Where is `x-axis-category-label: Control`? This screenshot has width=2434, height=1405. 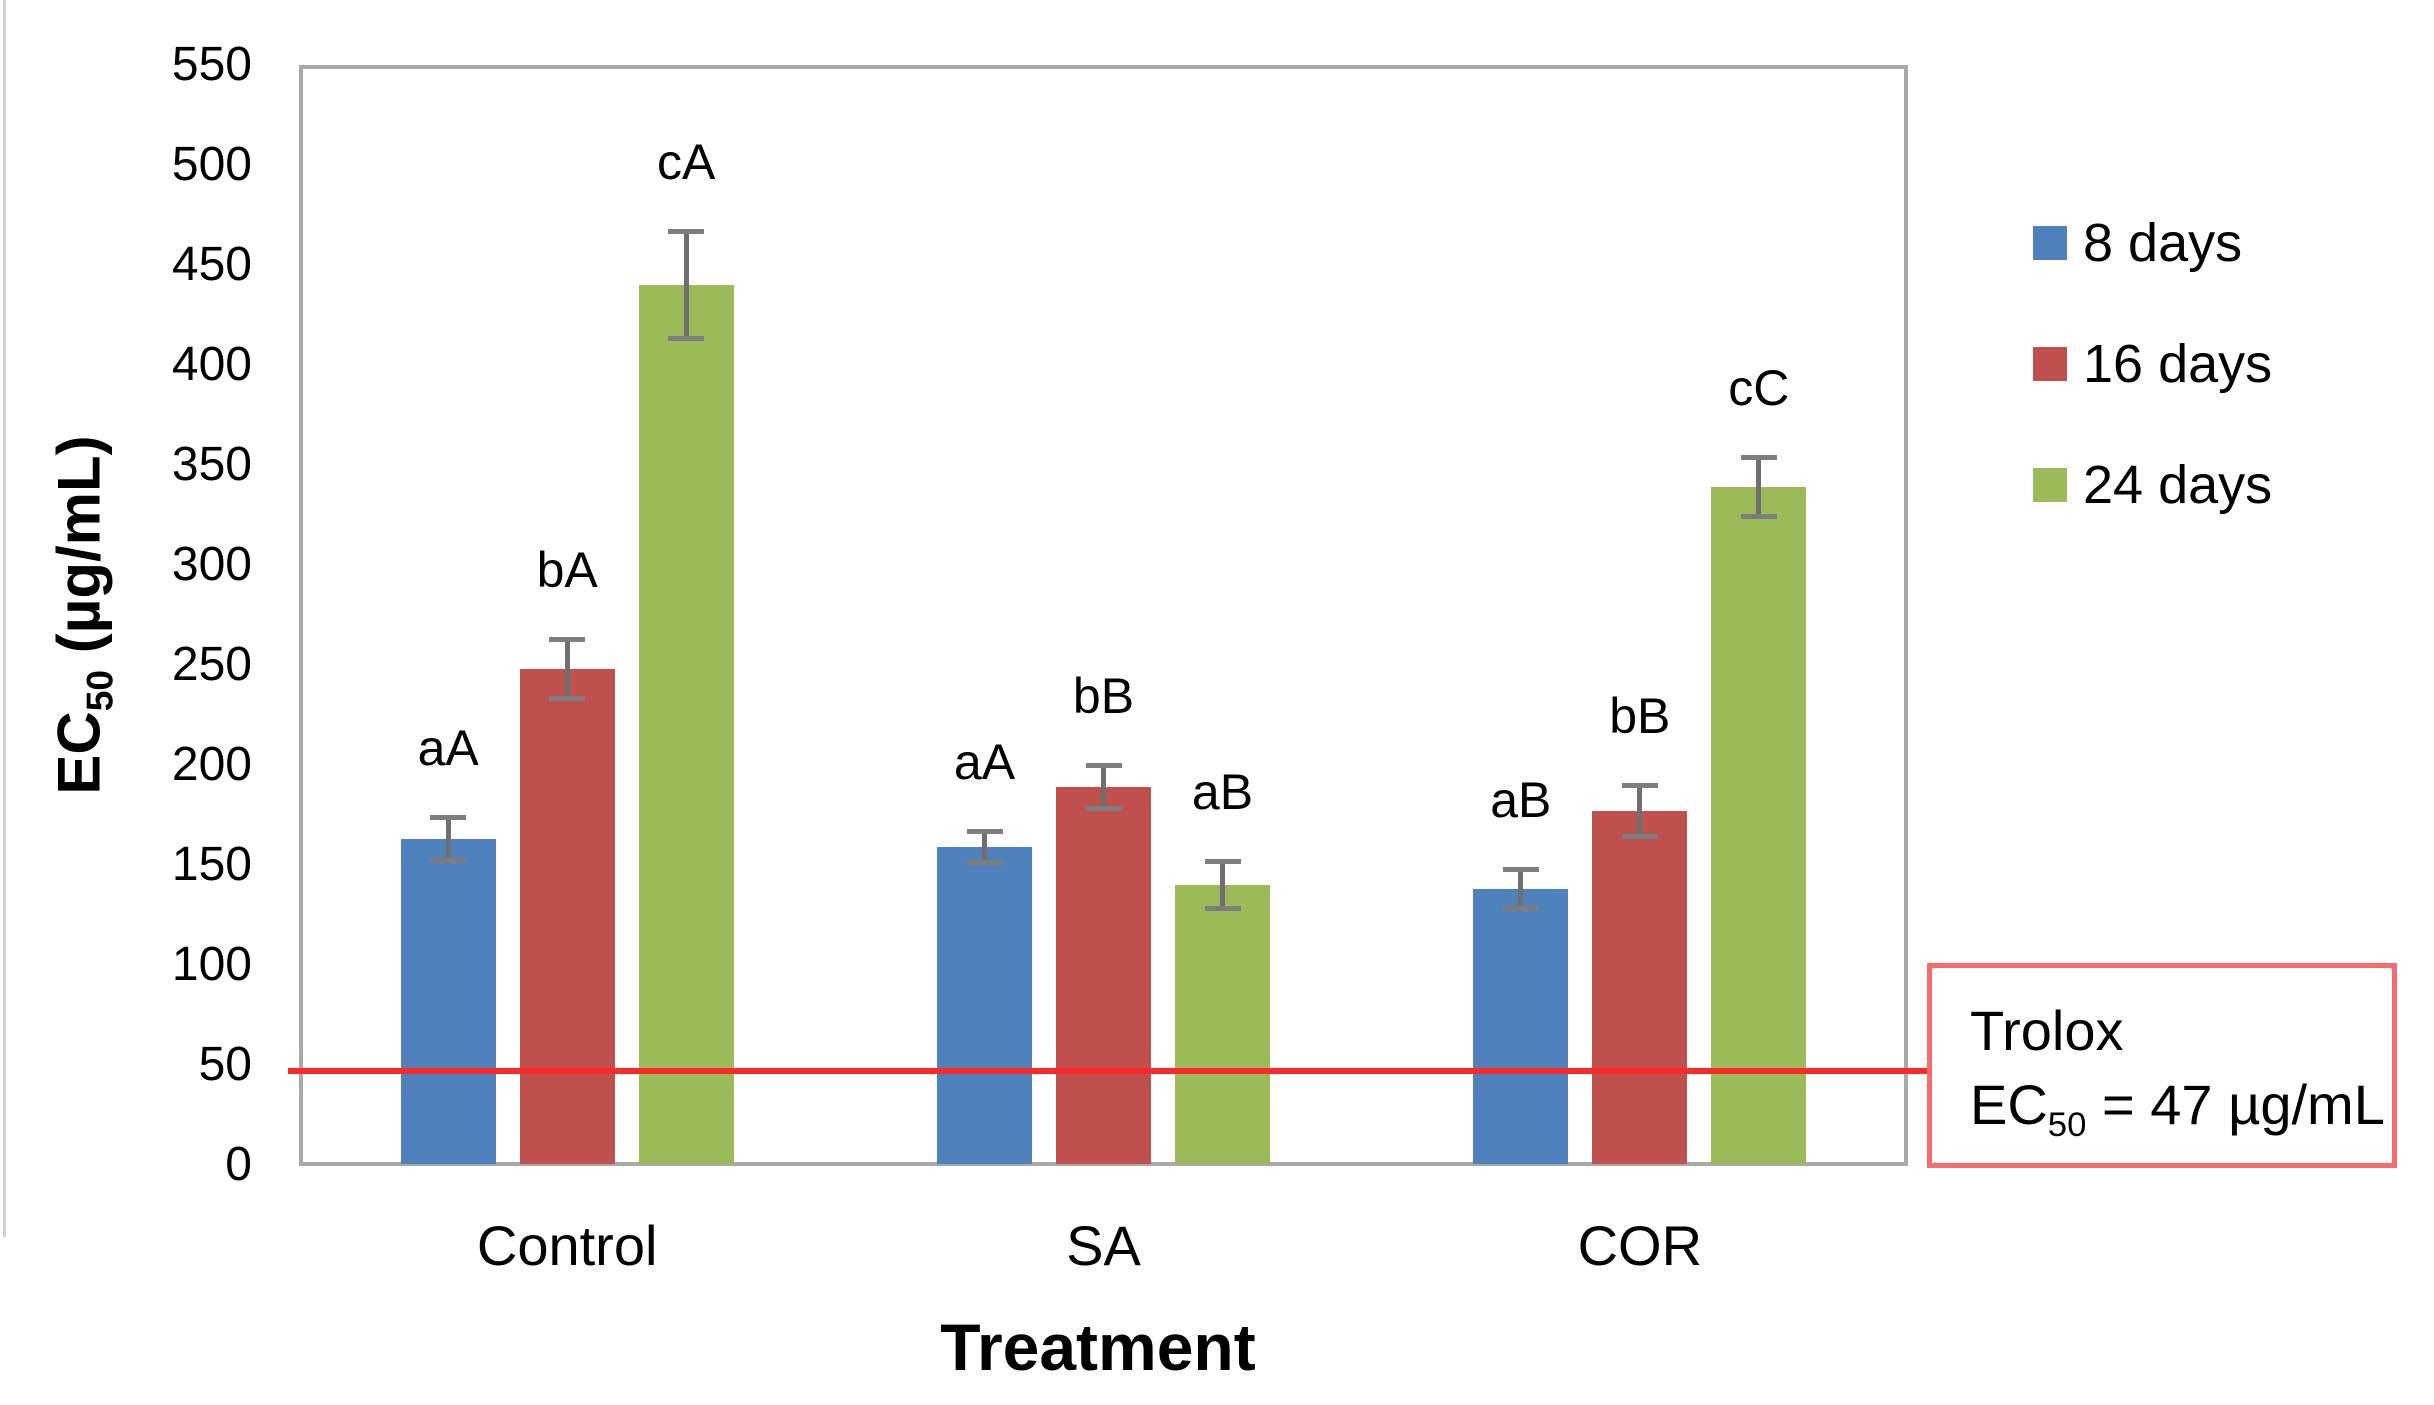
x-axis-category-label: Control is located at coordinates (567, 1245).